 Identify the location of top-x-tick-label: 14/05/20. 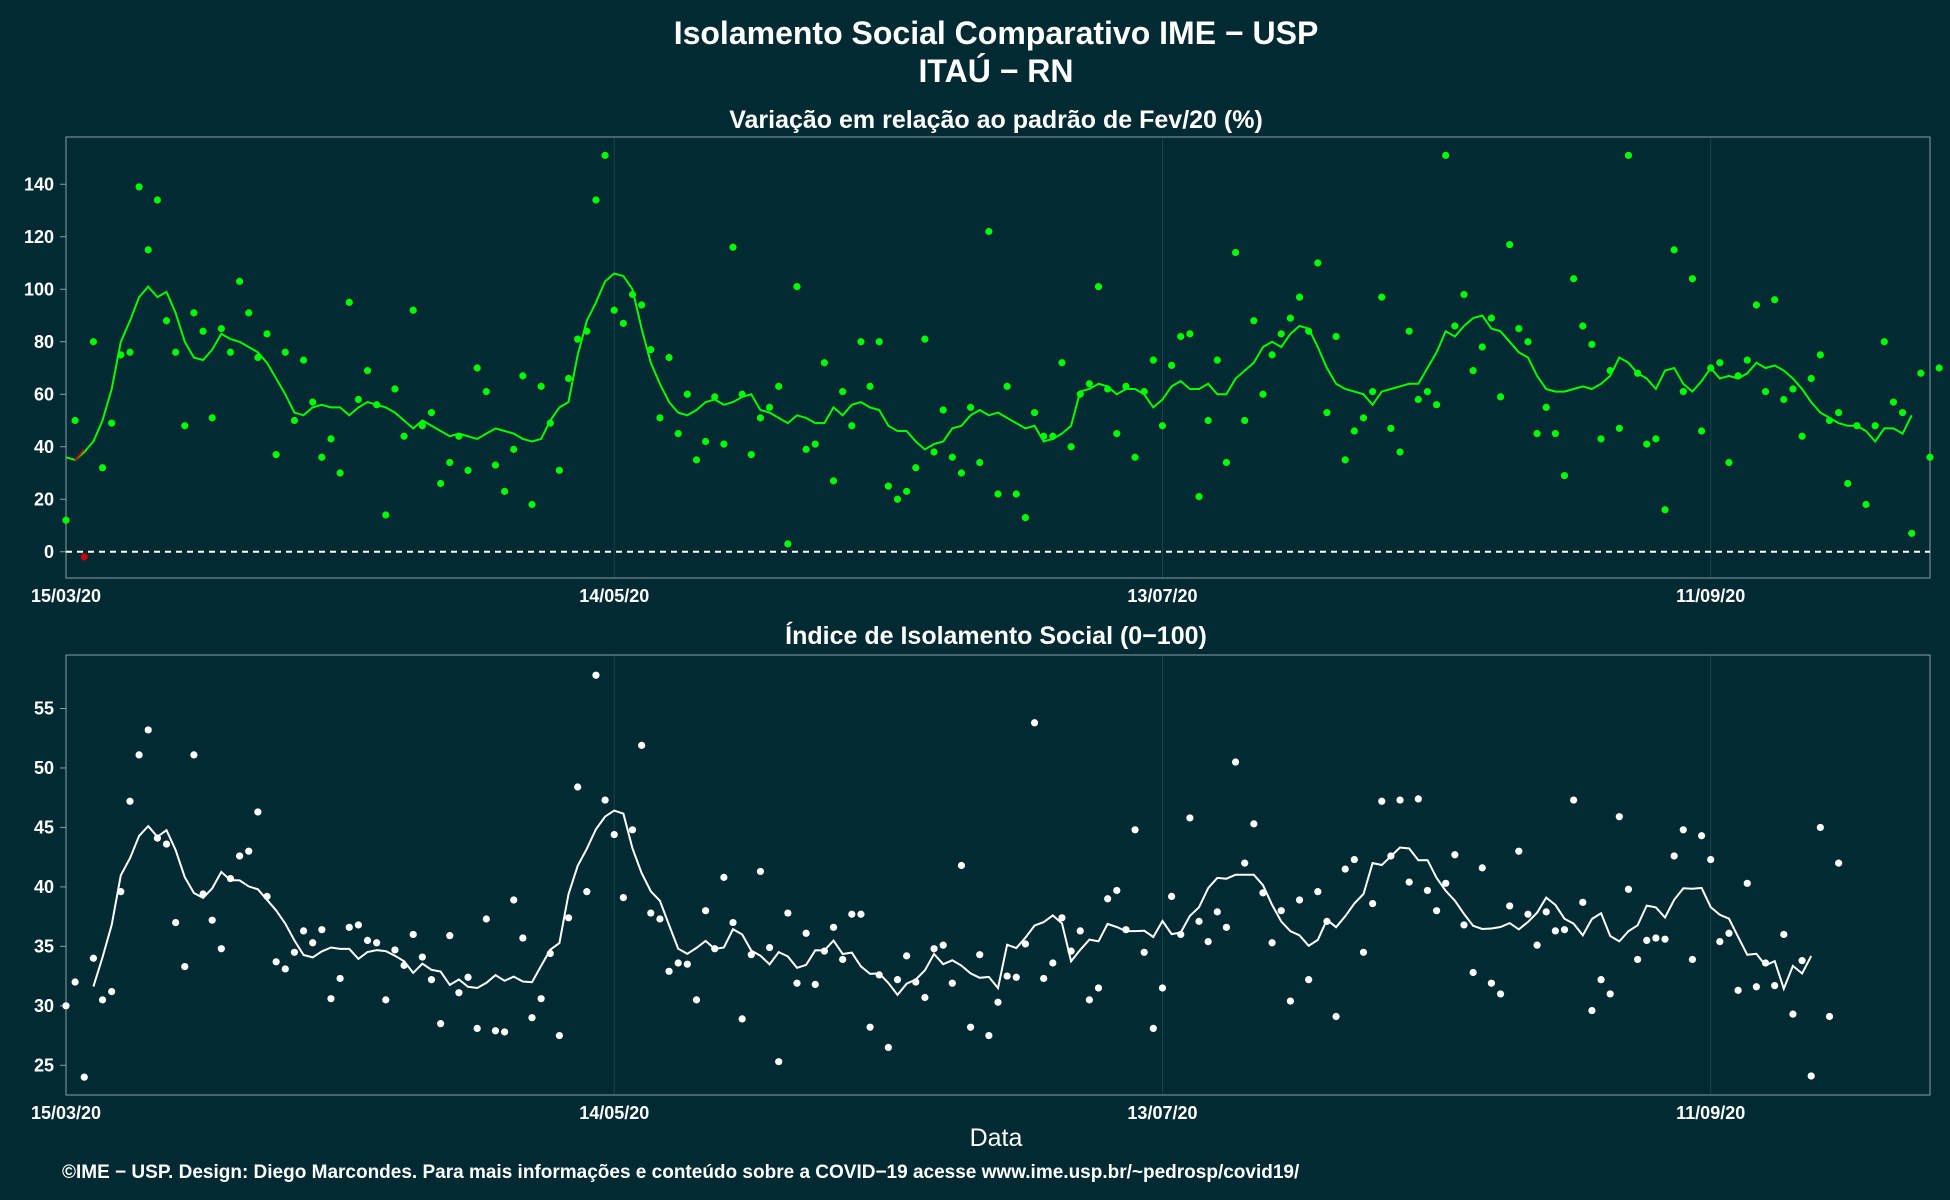
(614, 596).